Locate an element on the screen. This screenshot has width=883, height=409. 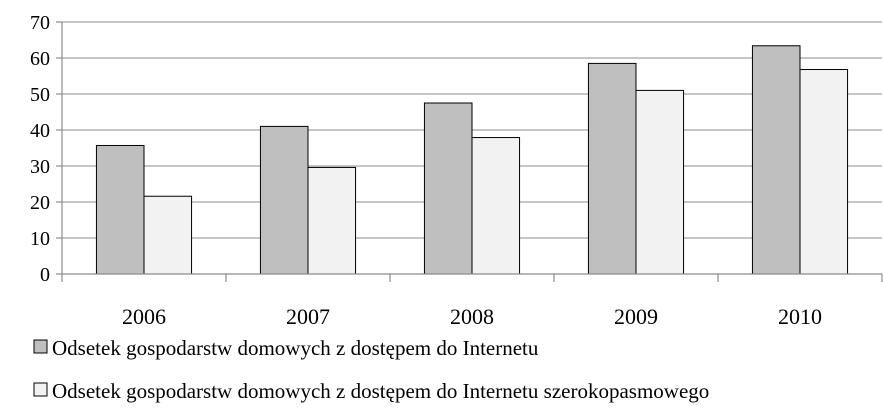
x-tick-label: 2010 is located at coordinates (800, 316).